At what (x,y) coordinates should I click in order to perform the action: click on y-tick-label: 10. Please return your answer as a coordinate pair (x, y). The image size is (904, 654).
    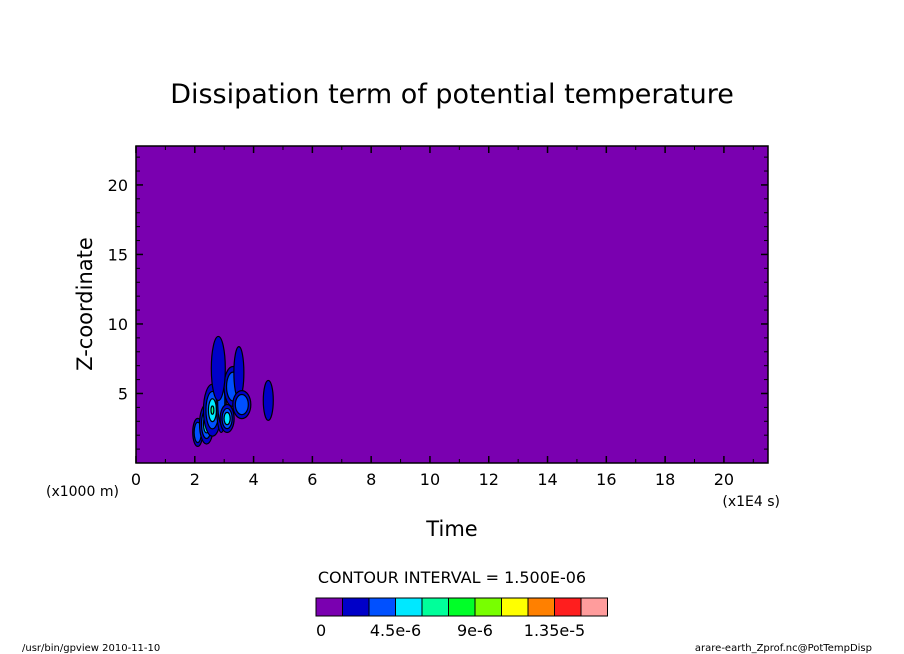
    Looking at the image, I should click on (118, 324).